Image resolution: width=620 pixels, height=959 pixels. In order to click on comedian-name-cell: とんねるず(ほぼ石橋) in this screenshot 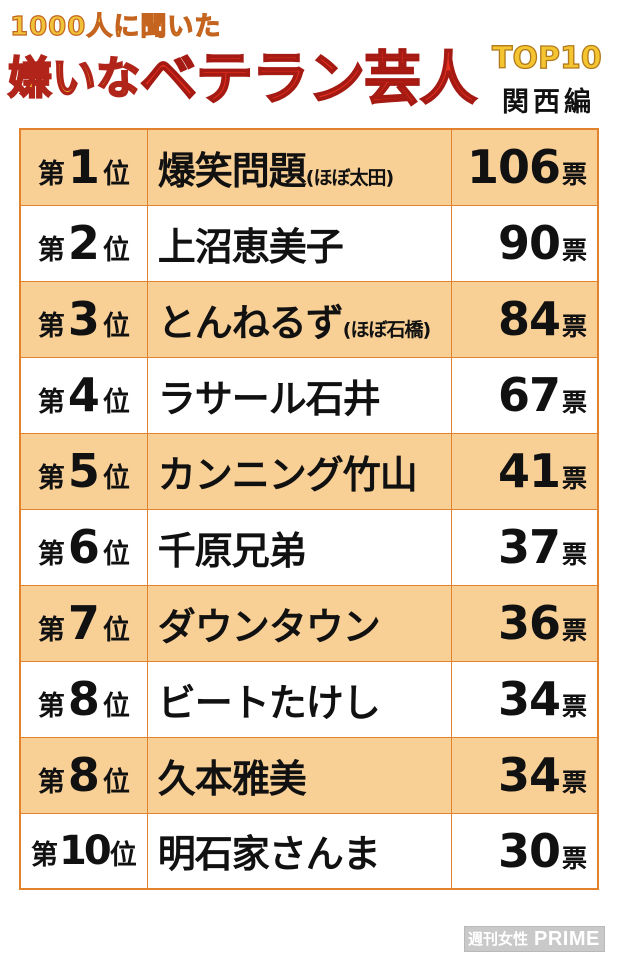, I will do `click(299, 319)`.